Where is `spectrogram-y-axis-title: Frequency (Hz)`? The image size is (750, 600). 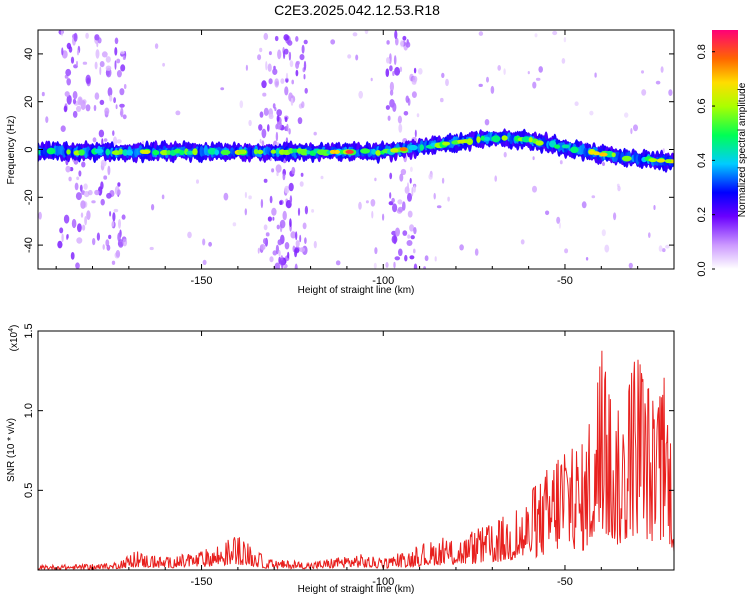 spectrogram-y-axis-title: Frequency (Hz) is located at coordinates (11, 150).